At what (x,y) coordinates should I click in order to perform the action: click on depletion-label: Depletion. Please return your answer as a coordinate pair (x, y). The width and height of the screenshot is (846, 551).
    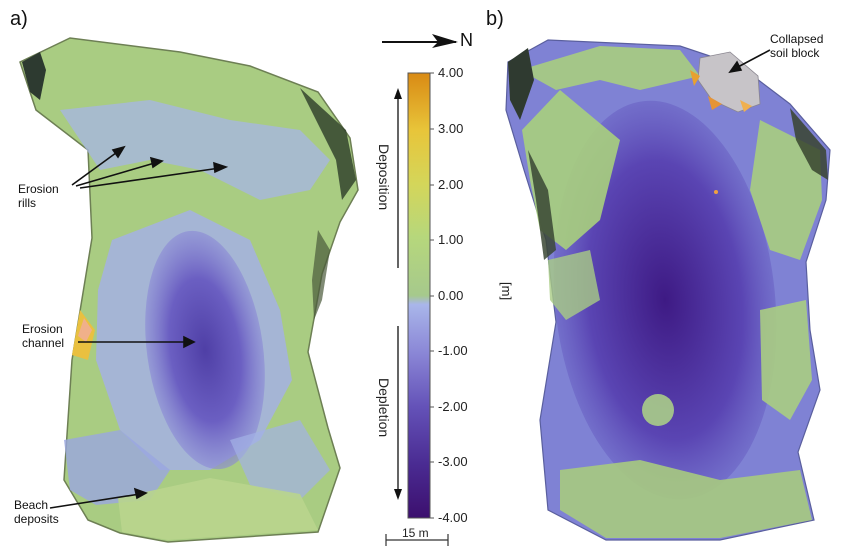
    Looking at the image, I should click on (384, 408).